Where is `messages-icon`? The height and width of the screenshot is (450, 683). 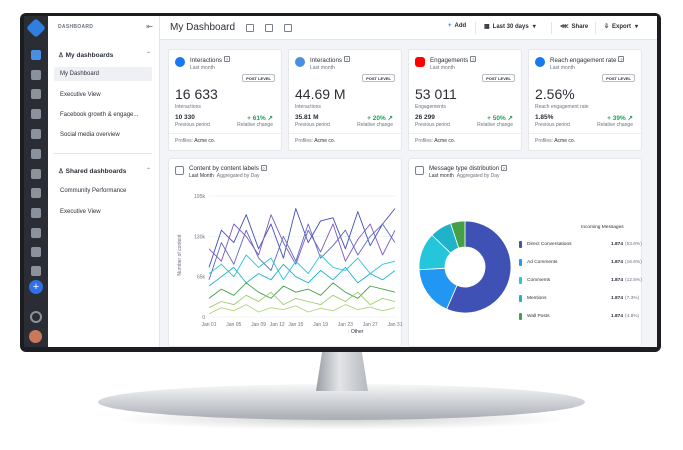
messages-icon is located at coordinates (419, 170).